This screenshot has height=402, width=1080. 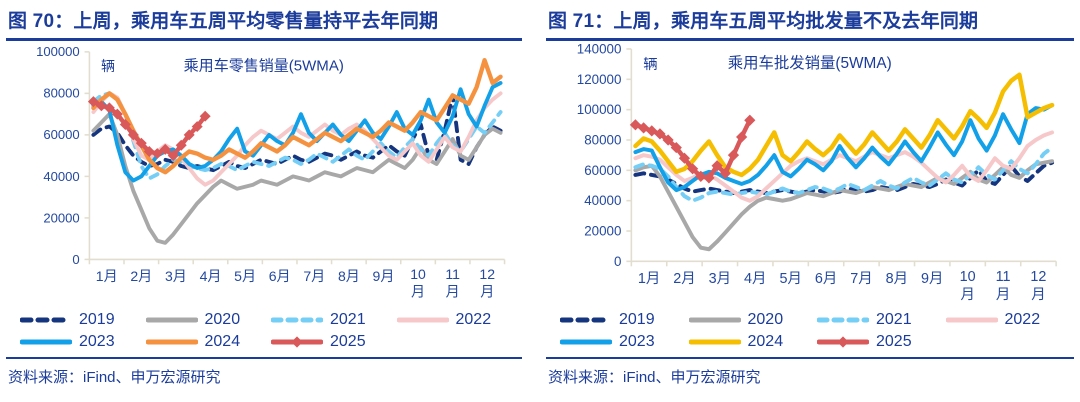 What do you see at coordinates (264, 358) in the screenshot?
I see `figure-70-divider` at bounding box center [264, 358].